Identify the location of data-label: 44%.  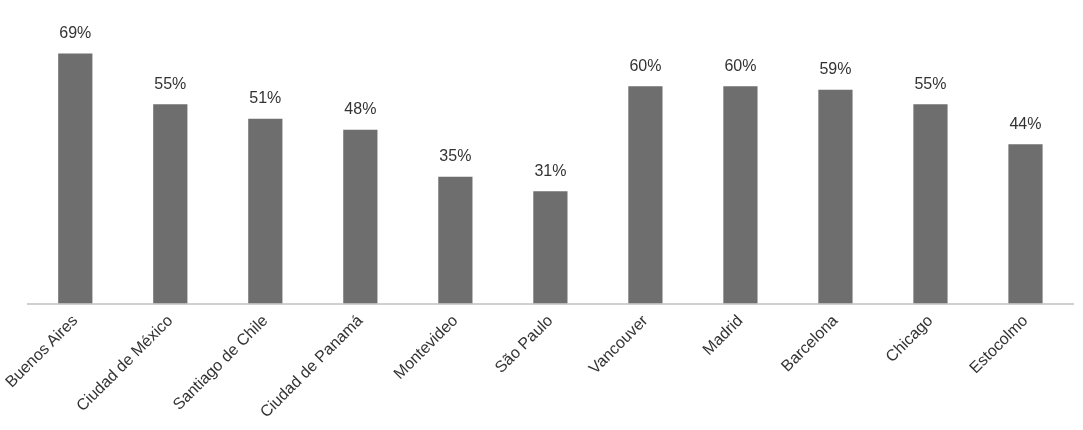
(1025, 123).